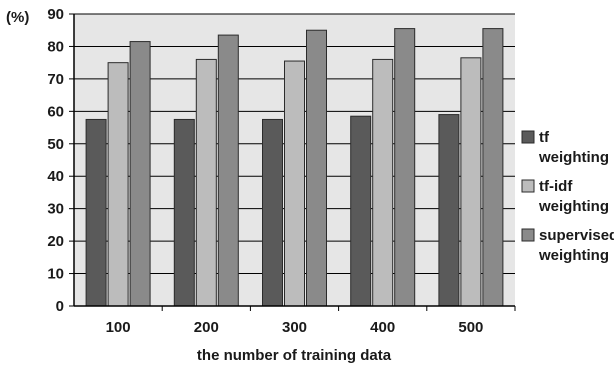 The image size is (614, 367). I want to click on y-axis-label: (%), so click(17, 17).